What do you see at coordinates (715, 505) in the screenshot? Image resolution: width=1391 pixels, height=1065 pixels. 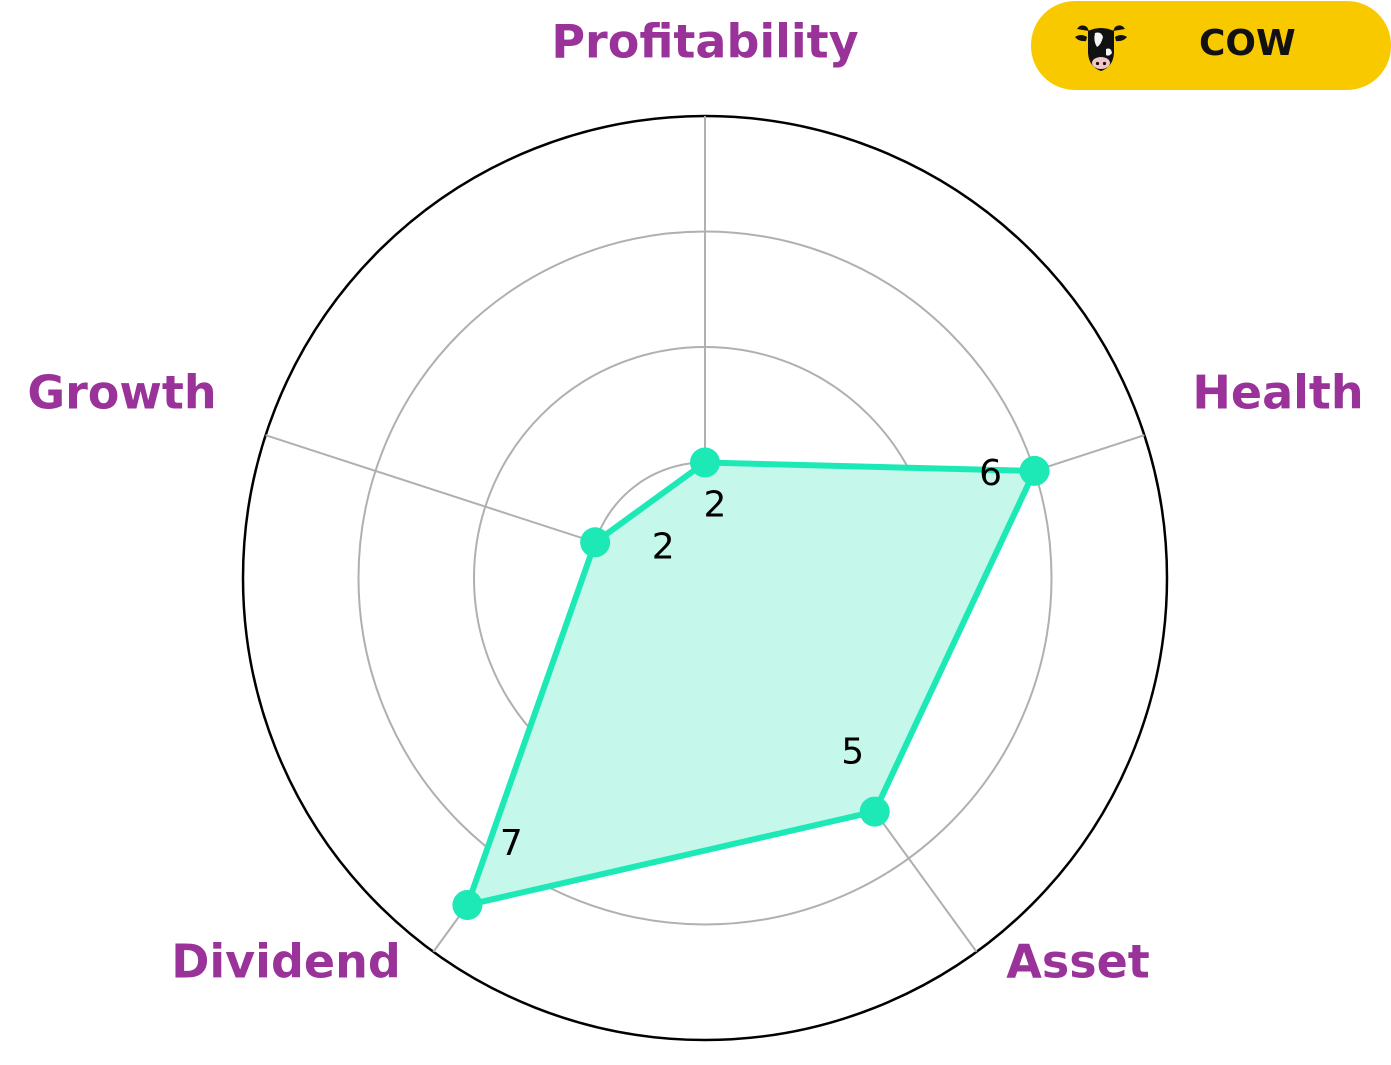 I see `value-label-profitability: 2` at bounding box center [715, 505].